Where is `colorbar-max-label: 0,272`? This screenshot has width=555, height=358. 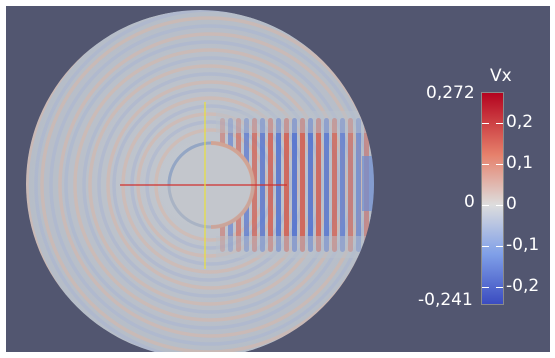 colorbar-max-label: 0,272 is located at coordinates (450, 93).